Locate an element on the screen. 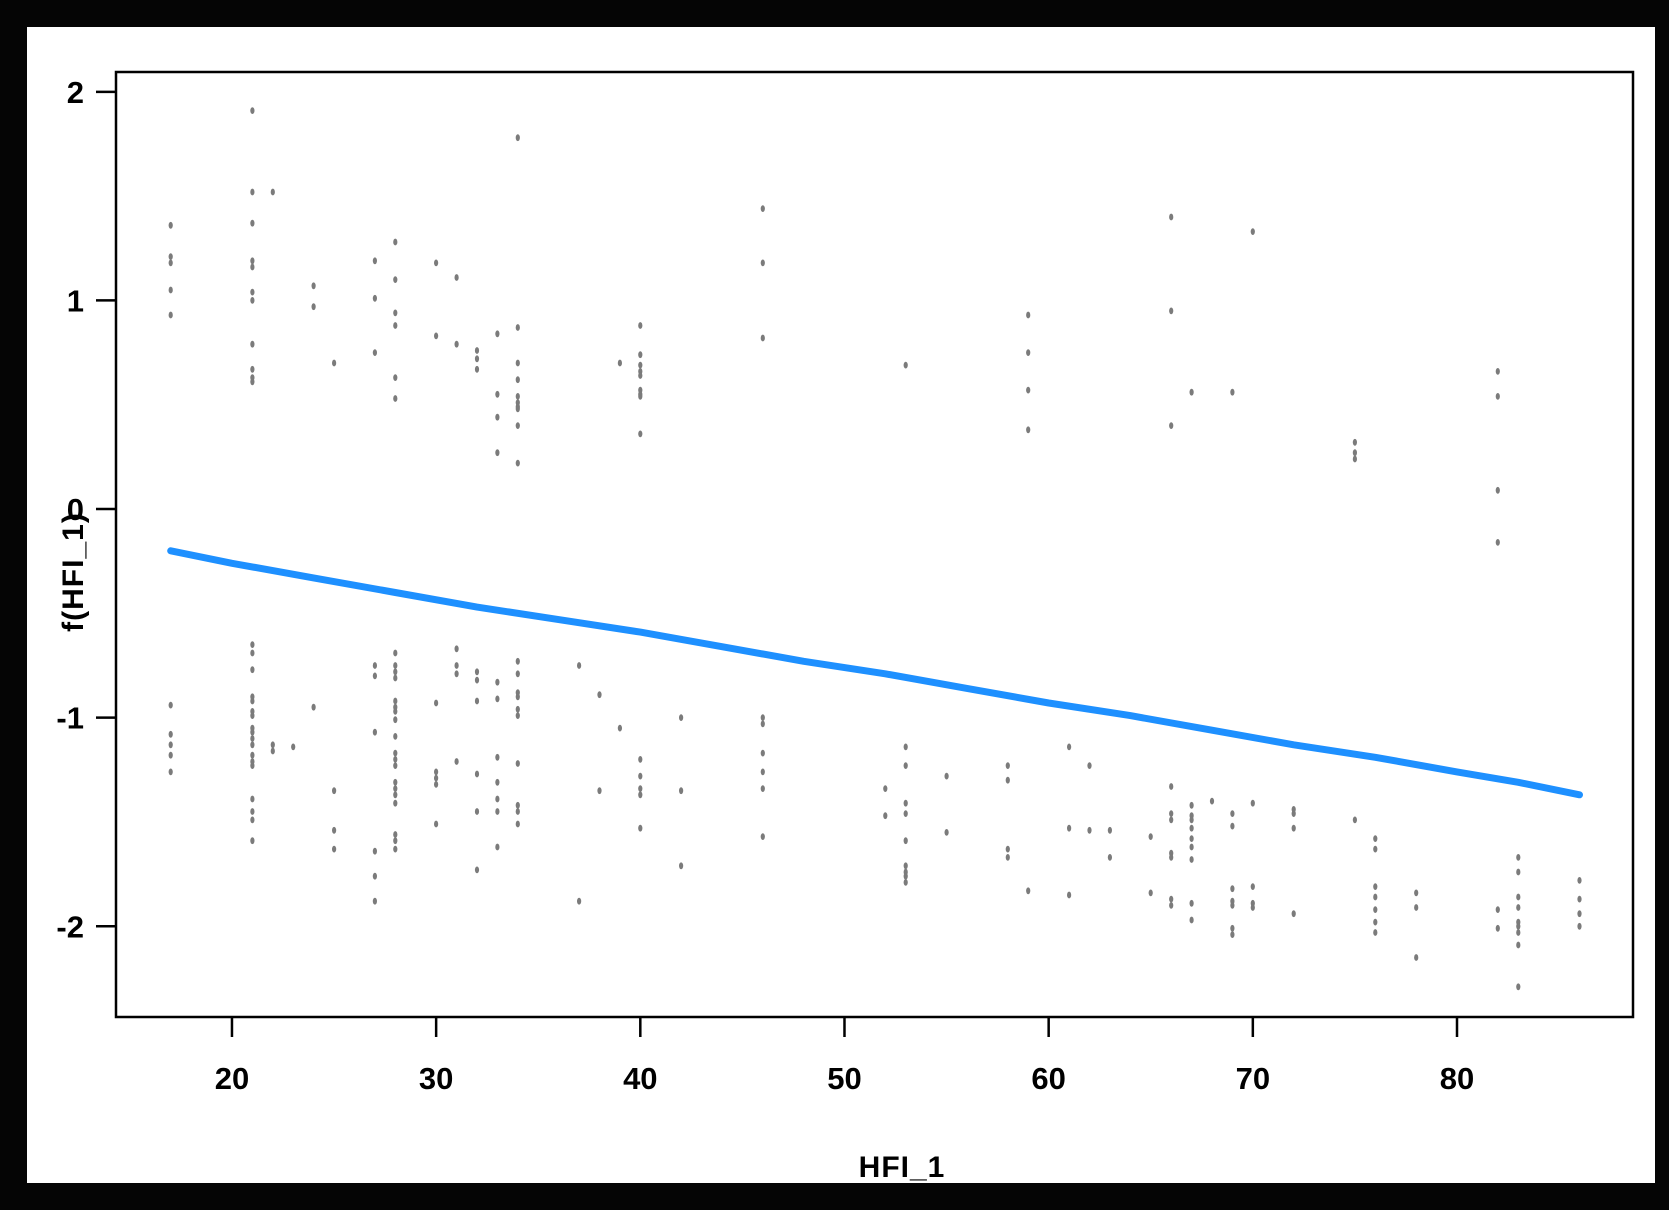  y-tick-label: -2 is located at coordinates (70, 926).